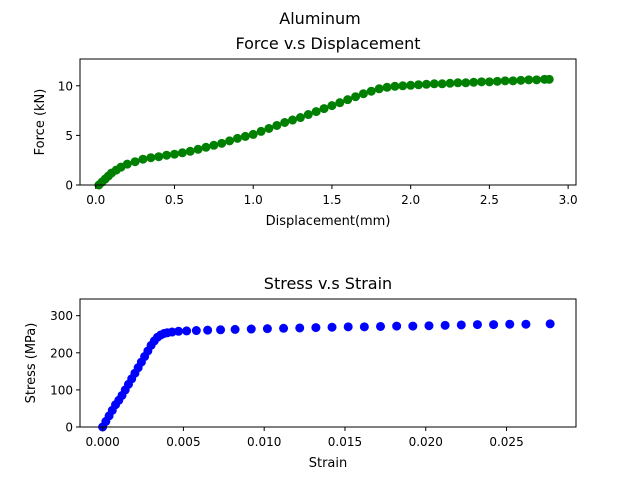 This screenshot has height=480, width=640. What do you see at coordinates (328, 283) in the screenshot?
I see `stress-title: Stress v.s Strain` at bounding box center [328, 283].